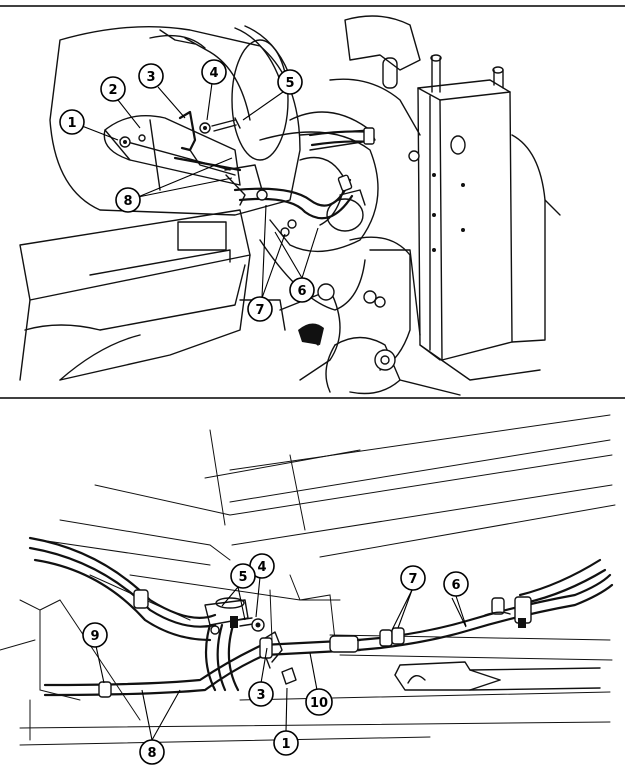  I want to click on callout-top-7: 7, so click(260, 309).